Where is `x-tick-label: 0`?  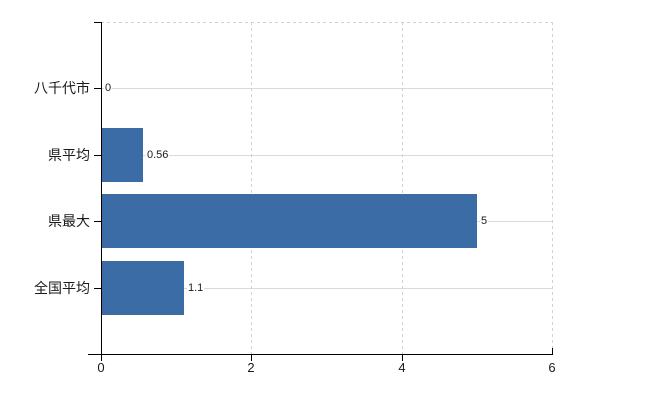
x-tick-label: 0 is located at coordinates (101, 367).